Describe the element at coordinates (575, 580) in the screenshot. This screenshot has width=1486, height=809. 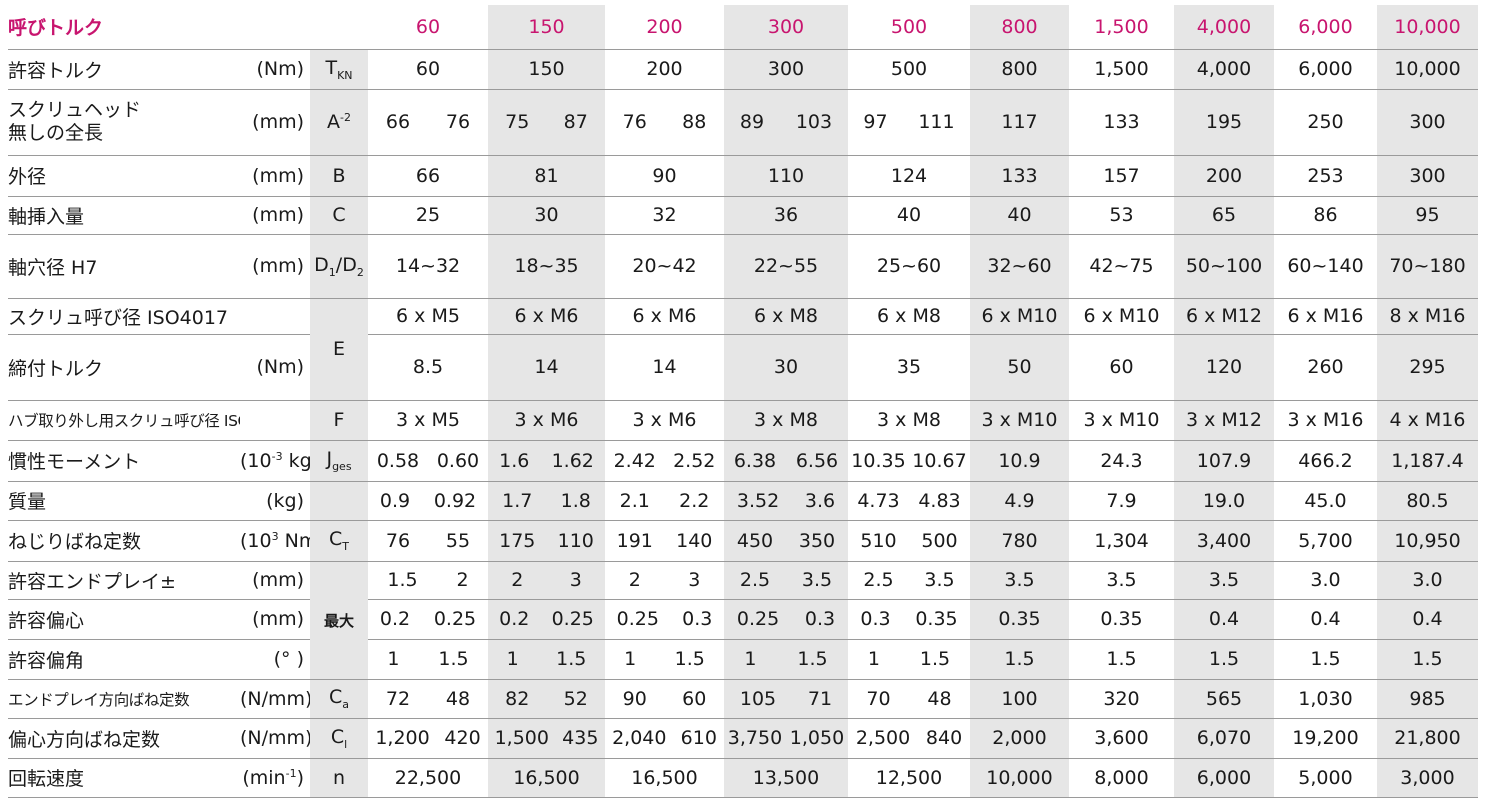
I see `value: 3` at that location.